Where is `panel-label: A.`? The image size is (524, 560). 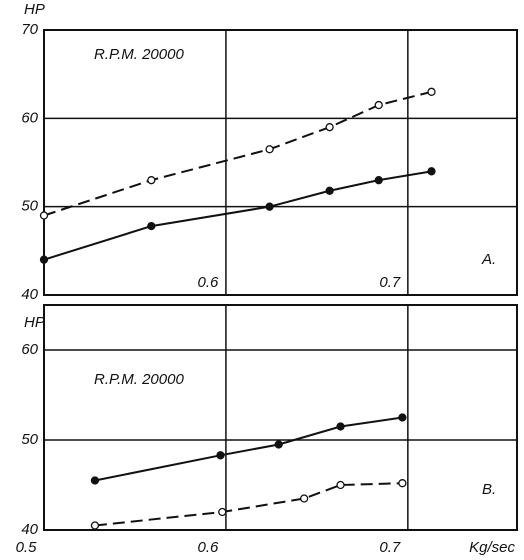
panel-label: A. is located at coordinates (488, 259).